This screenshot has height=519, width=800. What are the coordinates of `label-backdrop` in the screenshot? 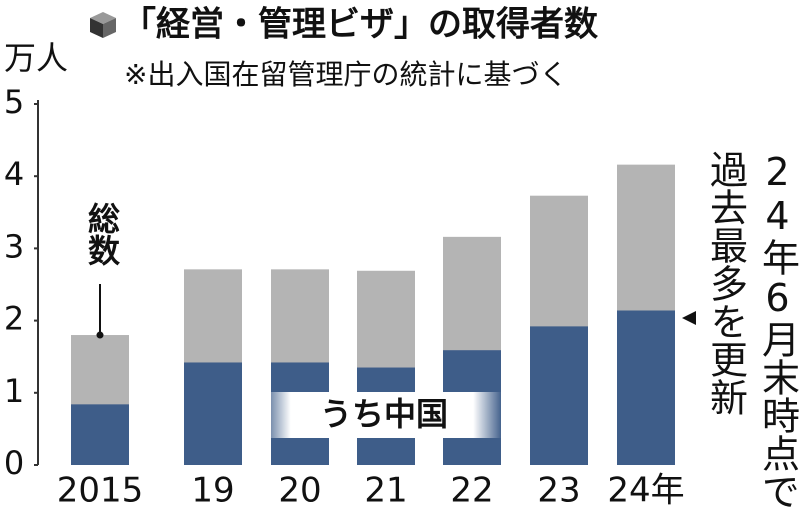 It's located at (382, 415).